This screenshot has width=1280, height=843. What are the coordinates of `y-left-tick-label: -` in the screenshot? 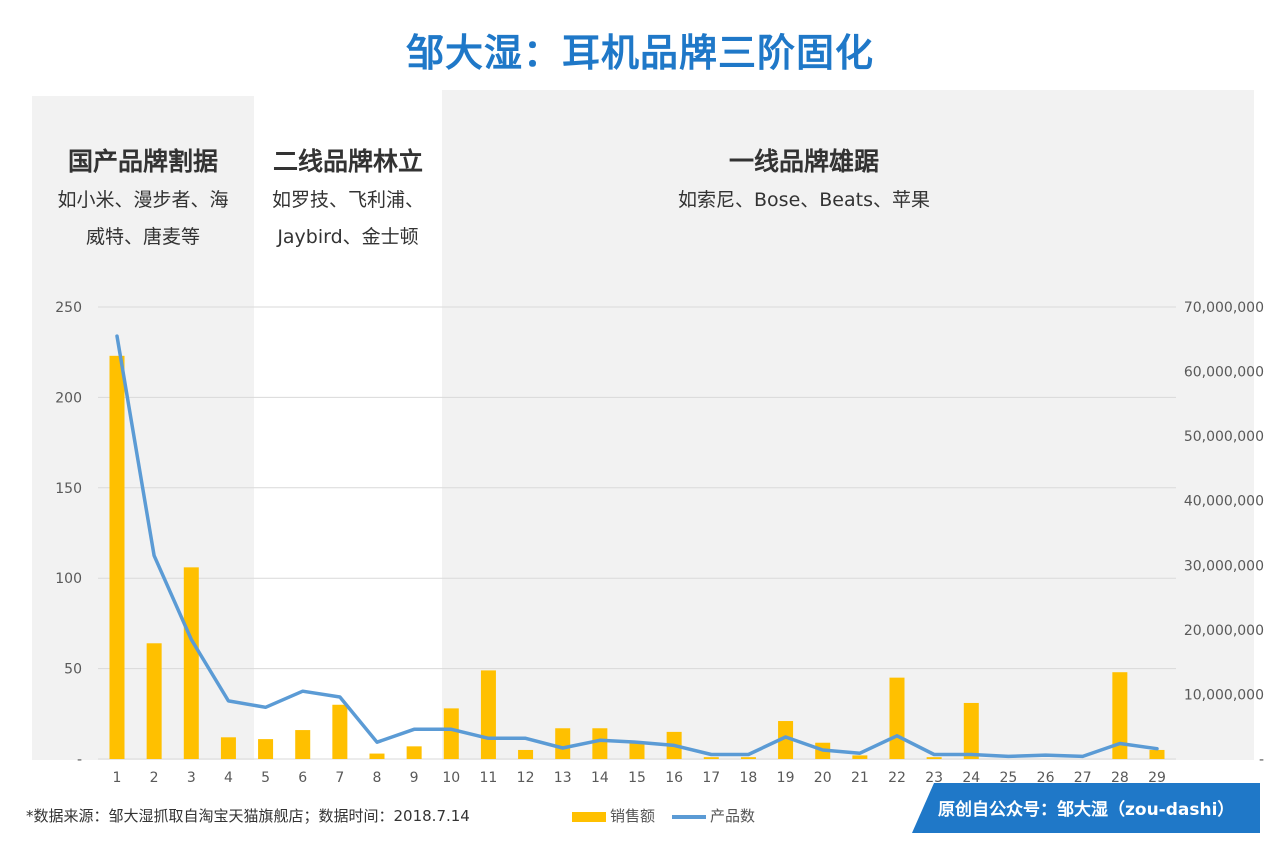 It's located at (79, 760).